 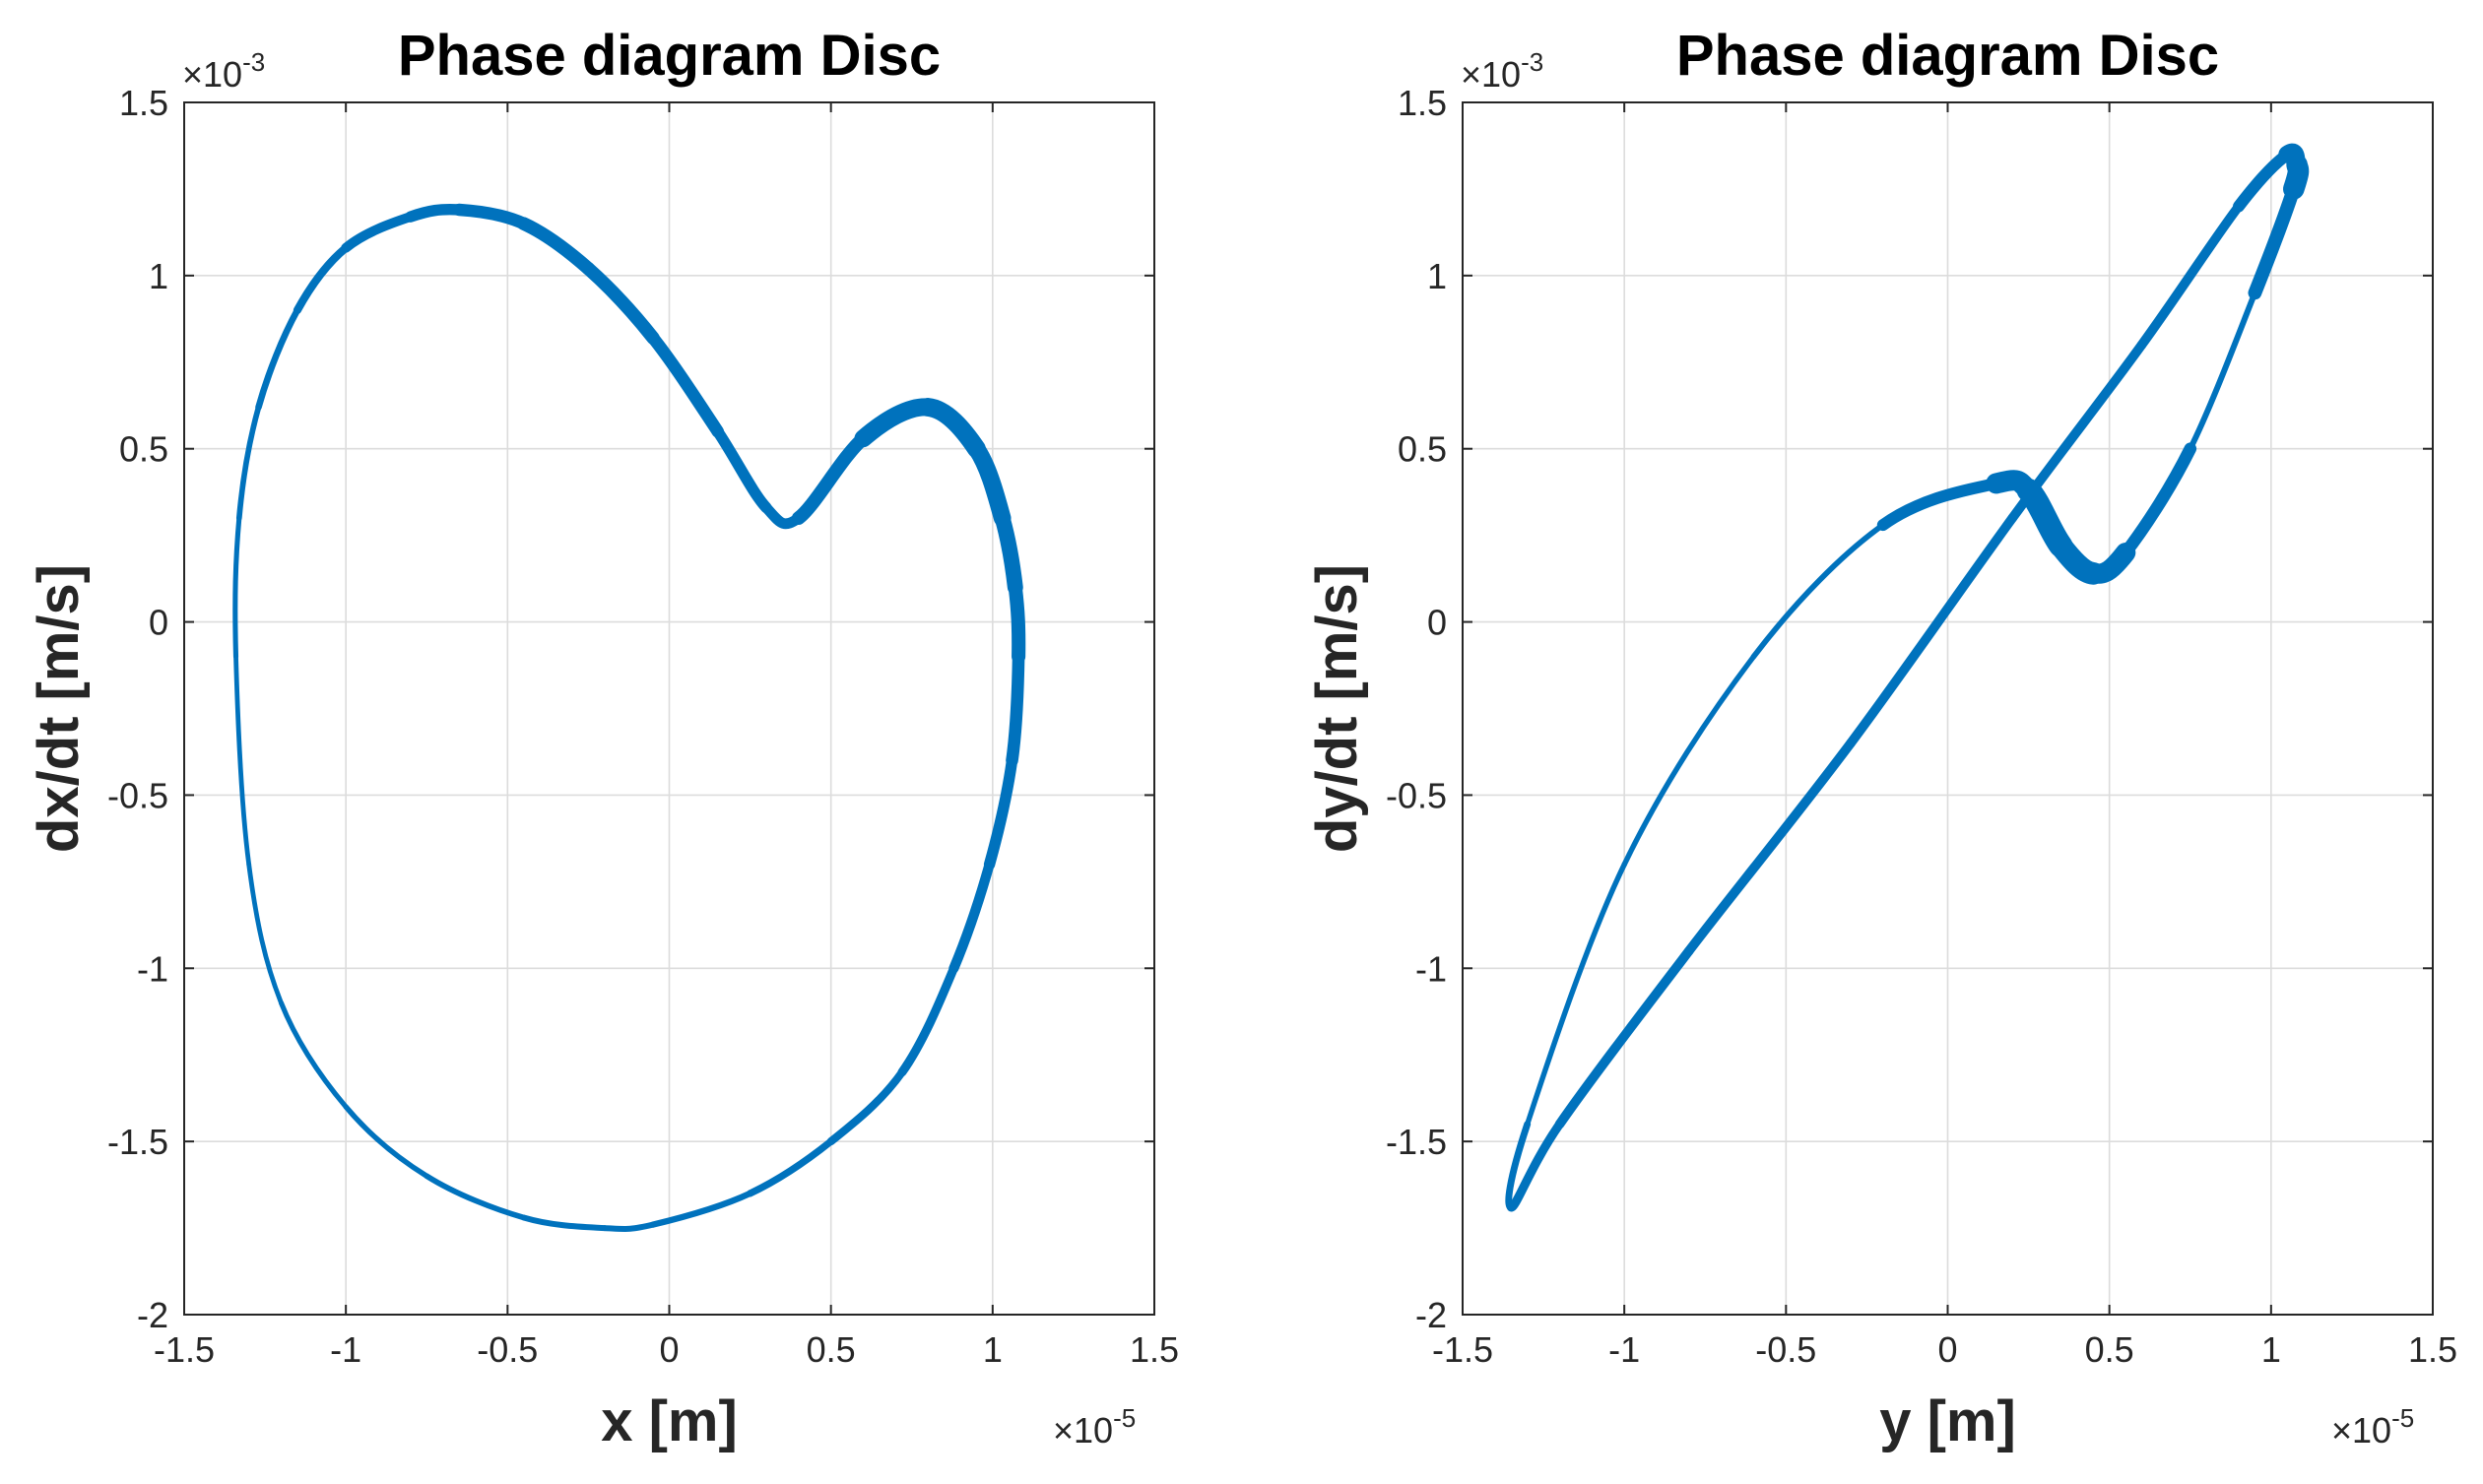 I want to click on right-x-multiplier-exponent: -5, so click(x=2402, y=1418).